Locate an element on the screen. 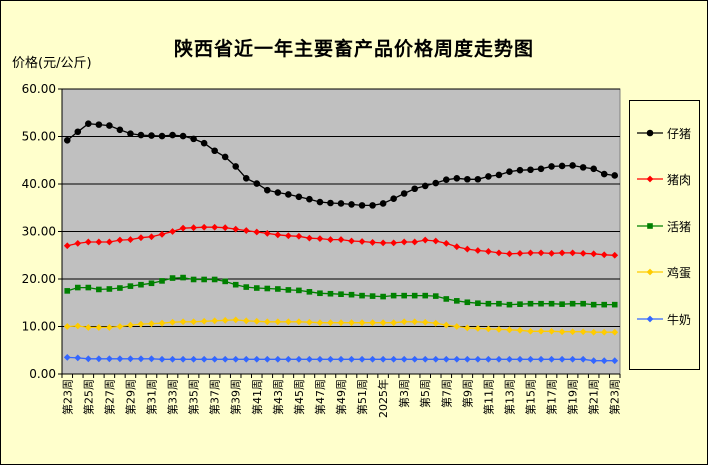 The height and width of the screenshot is (465, 708). y-tick-label: 0.00 is located at coordinates (42, 374).